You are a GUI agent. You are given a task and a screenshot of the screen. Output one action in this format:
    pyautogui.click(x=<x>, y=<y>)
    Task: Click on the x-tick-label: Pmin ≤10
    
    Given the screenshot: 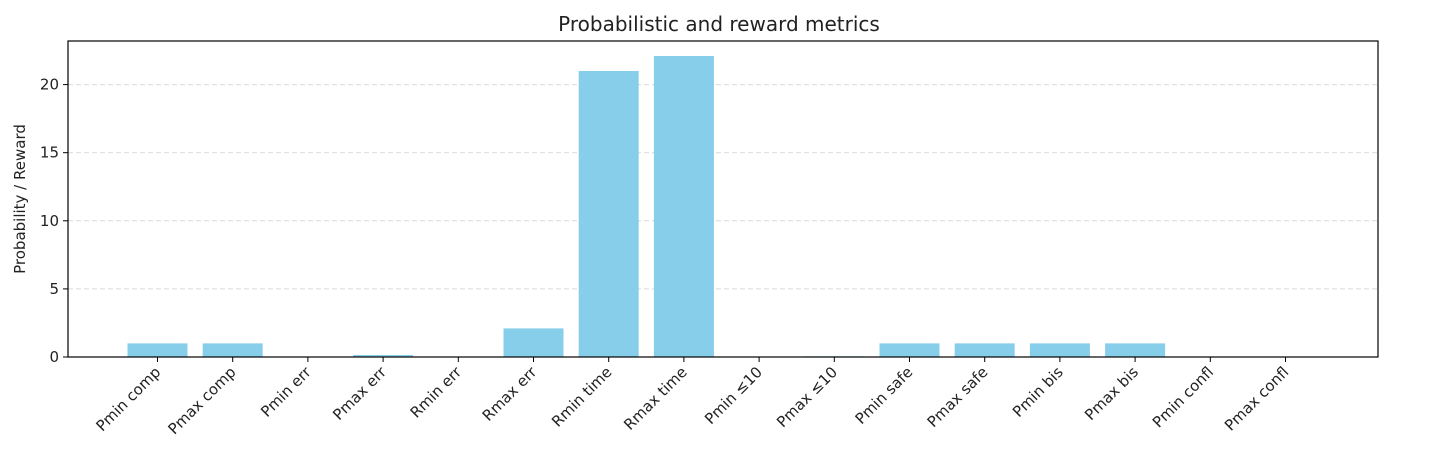 What is the action you would take?
    pyautogui.click(x=733, y=395)
    